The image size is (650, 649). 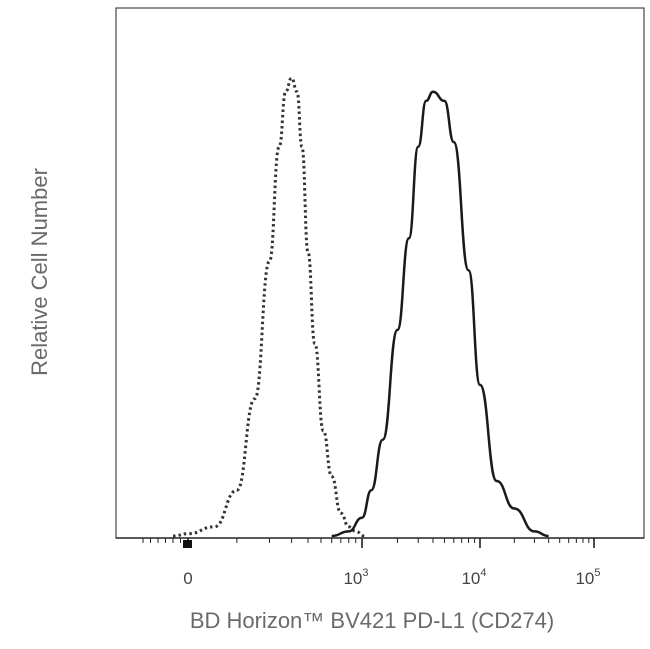 What do you see at coordinates (355, 577) in the screenshot?
I see `x-tick-label: 10³` at bounding box center [355, 577].